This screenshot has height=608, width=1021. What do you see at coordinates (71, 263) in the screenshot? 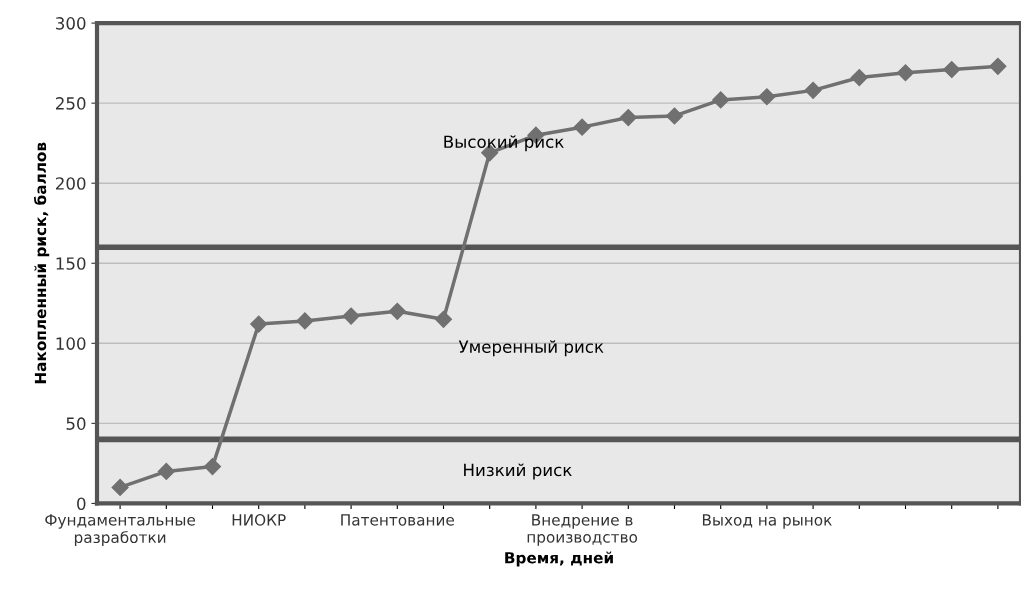
I see `y-tick-label: 150` at bounding box center [71, 263].